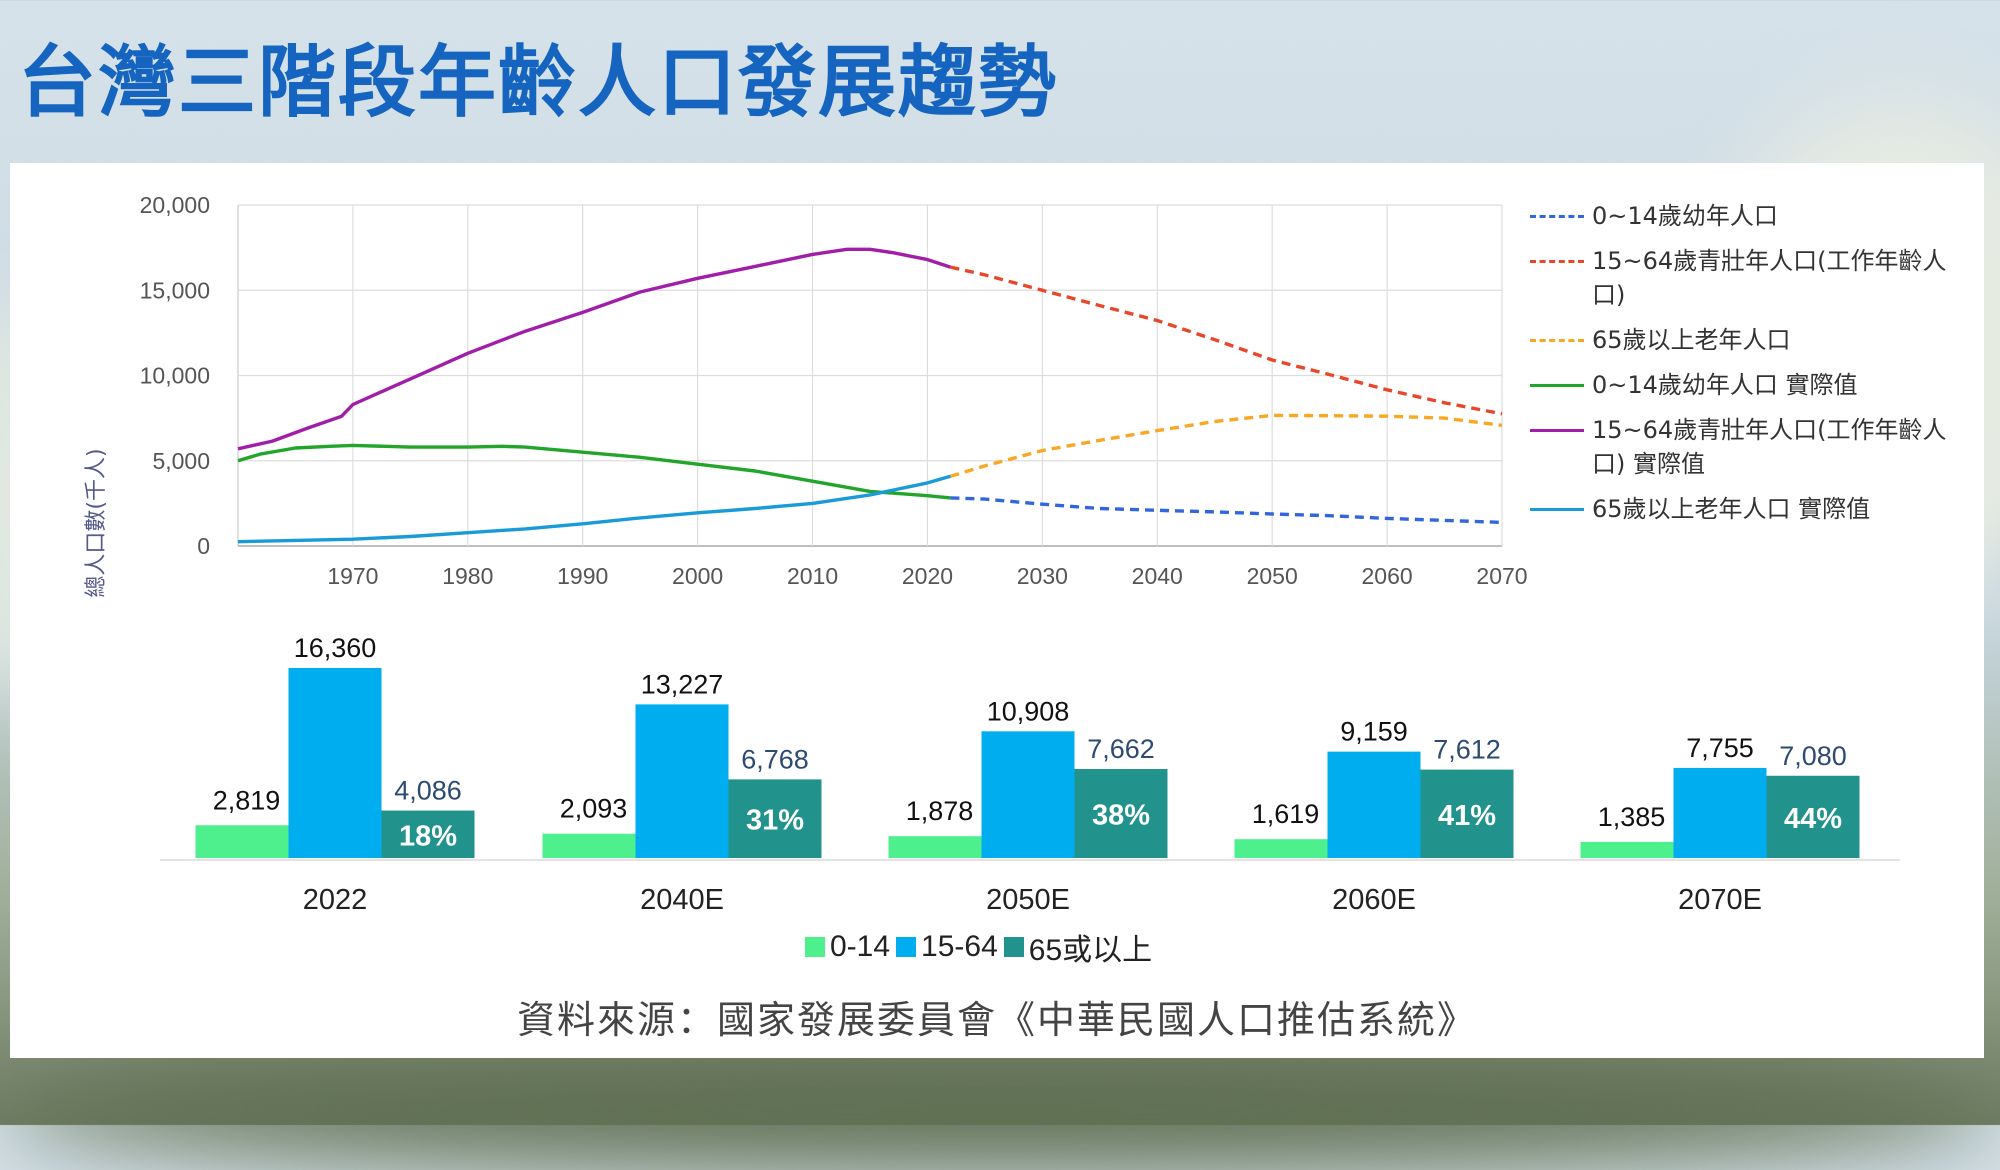  What do you see at coordinates (1685, 216) in the screenshot?
I see `legend-label: 0~14歲幼年人口` at bounding box center [1685, 216].